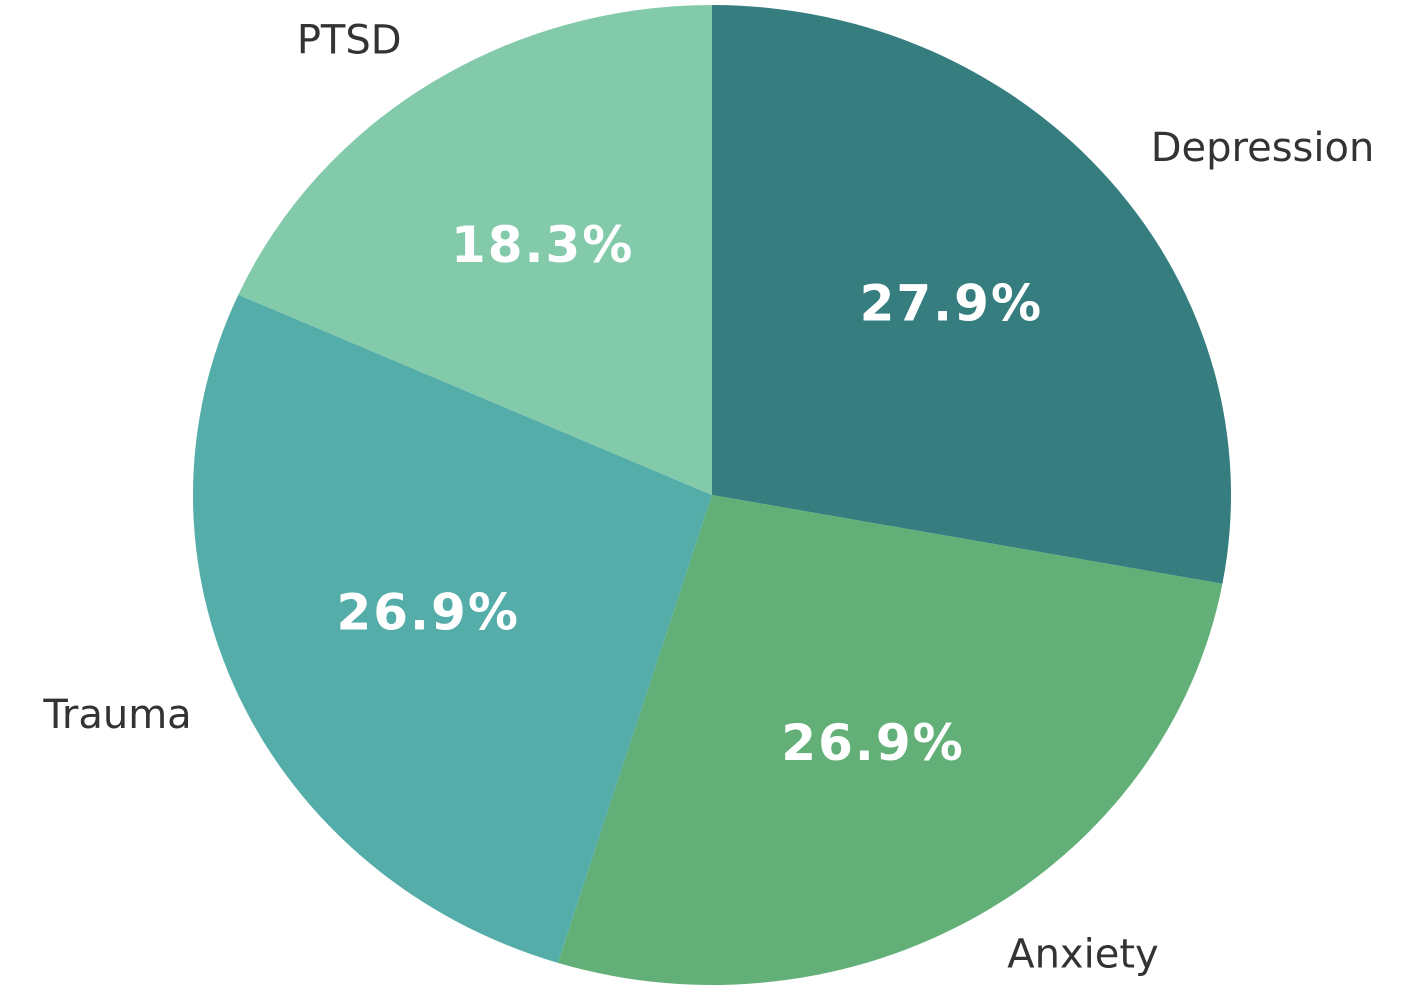 Image resolution: width=1427 pixels, height=985 pixels. What do you see at coordinates (542, 245) in the screenshot?
I see `percent-label: 18.3%` at bounding box center [542, 245].